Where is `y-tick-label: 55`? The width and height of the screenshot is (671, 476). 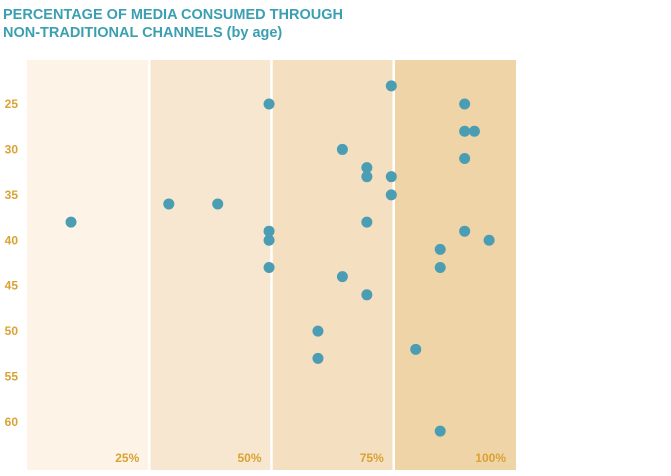 y-tick-label: 55 is located at coordinates (12, 377).